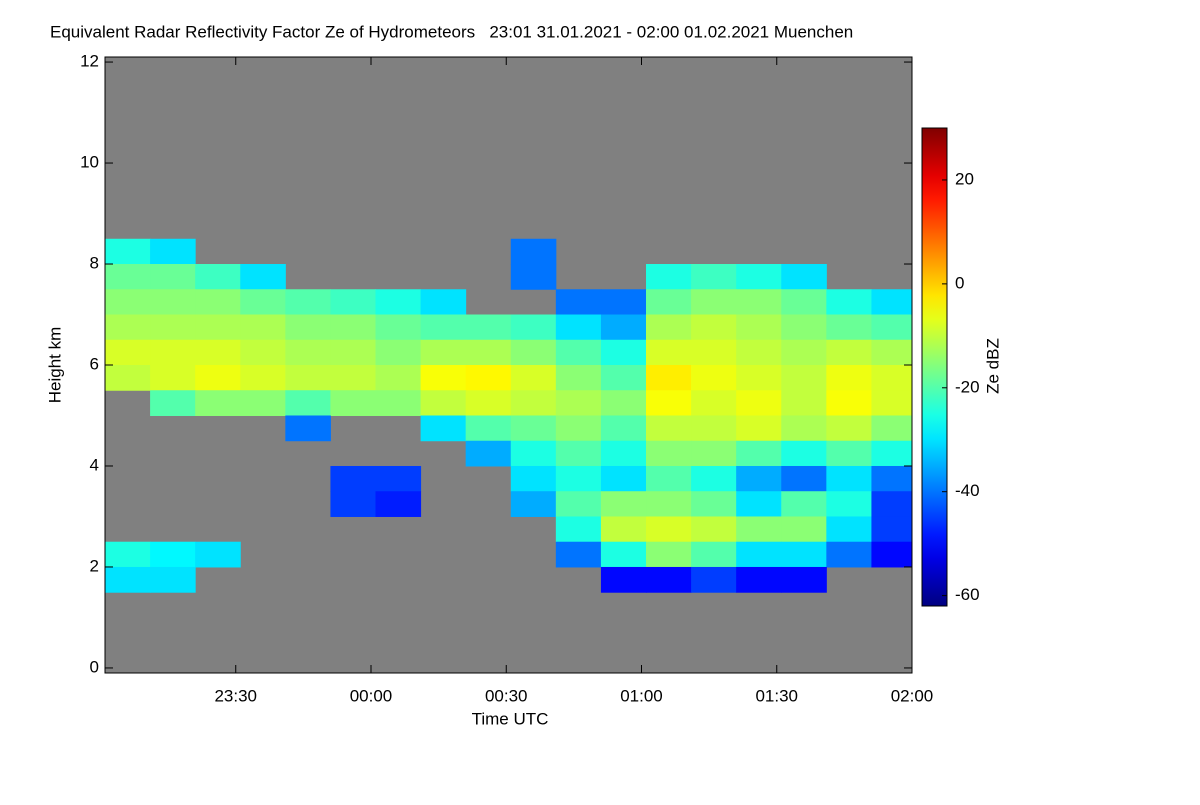 The image size is (1200, 805). I want to click on colorbar-label: Ze dBZ, so click(992, 366).